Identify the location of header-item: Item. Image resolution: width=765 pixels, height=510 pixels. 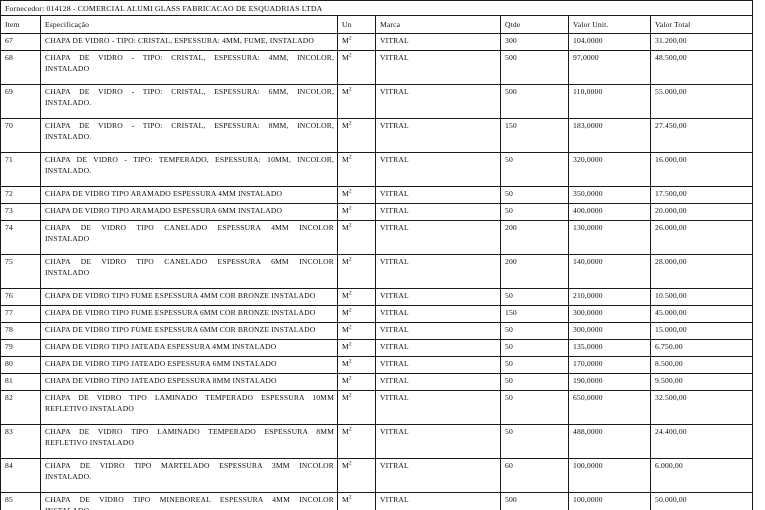
(20, 25).